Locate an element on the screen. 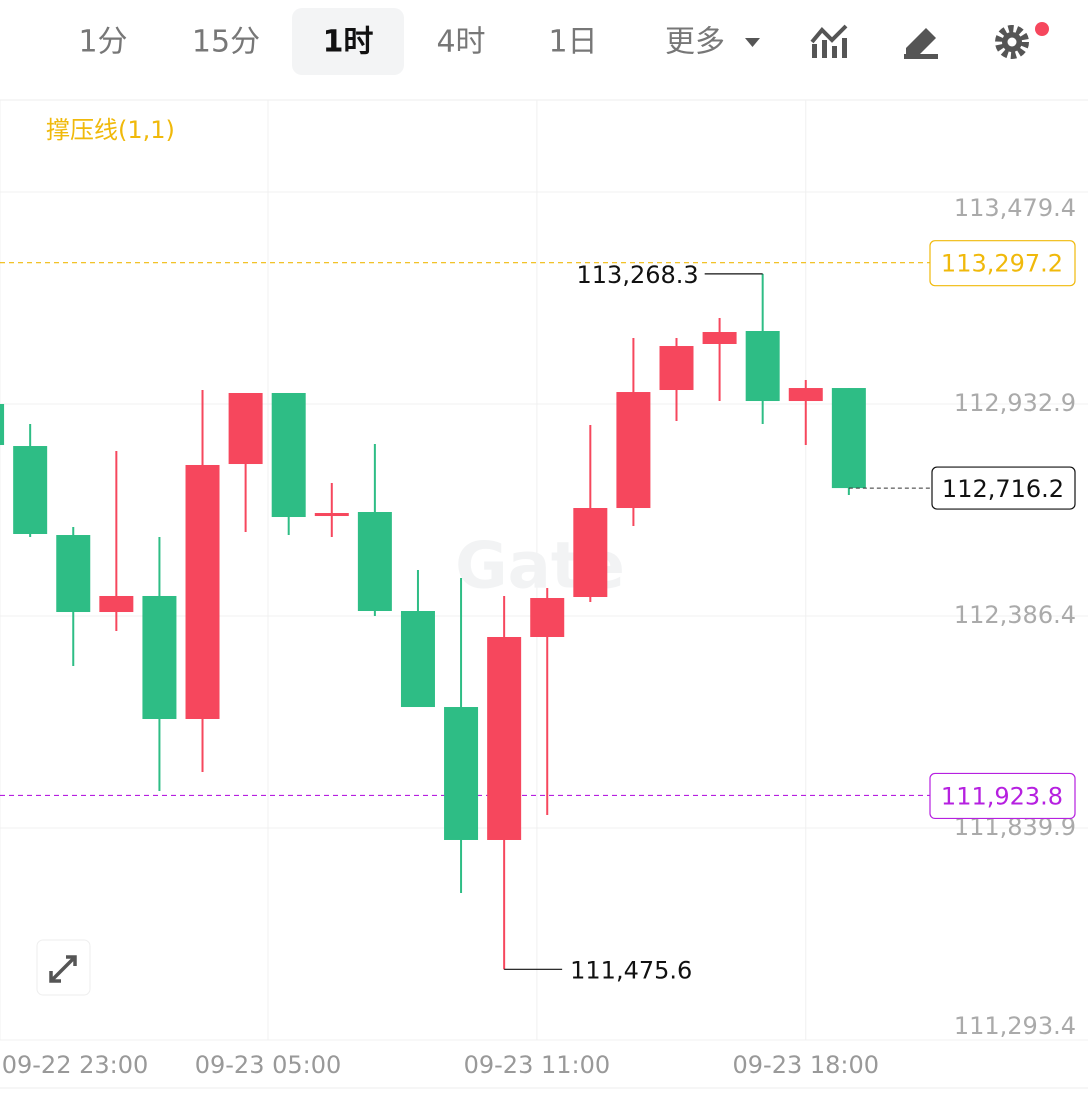 This screenshot has width=1088, height=1099. timeframe-tab: 1分 is located at coordinates (102, 42).